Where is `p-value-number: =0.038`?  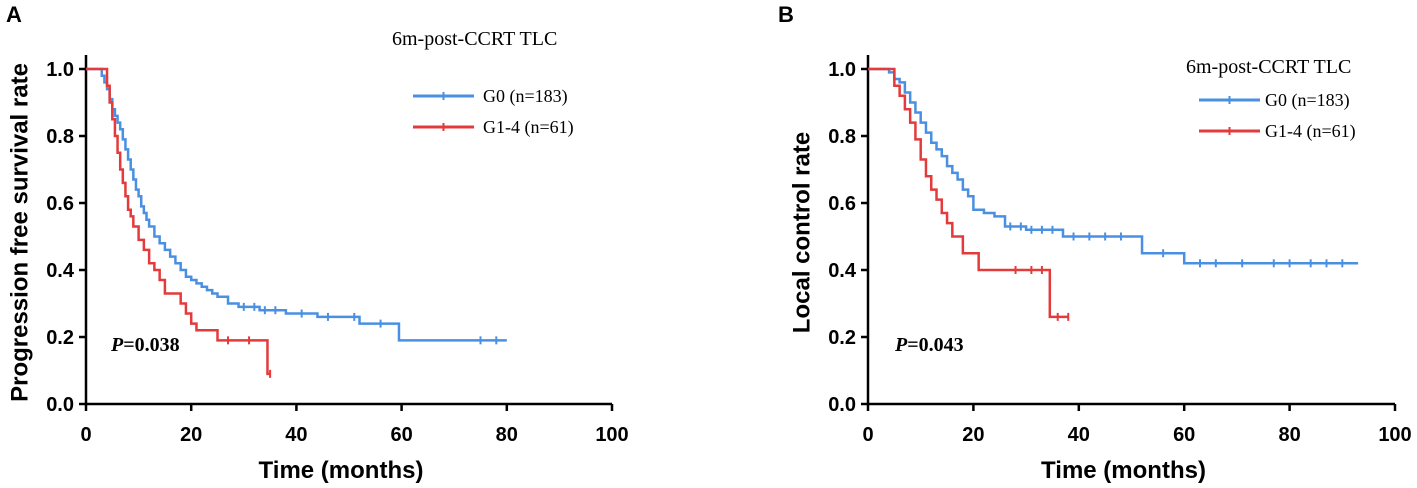 p-value-number: =0.038 is located at coordinates (151, 345).